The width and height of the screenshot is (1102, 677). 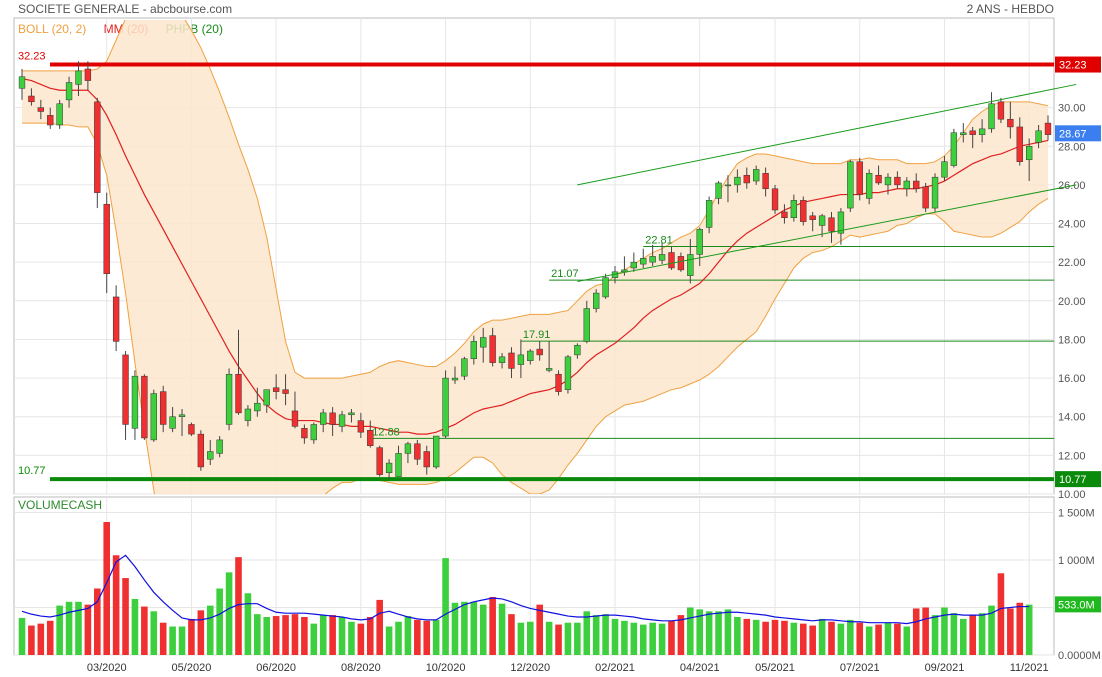 What do you see at coordinates (276, 668) in the screenshot?
I see `x-tick-label: 06/2020` at bounding box center [276, 668].